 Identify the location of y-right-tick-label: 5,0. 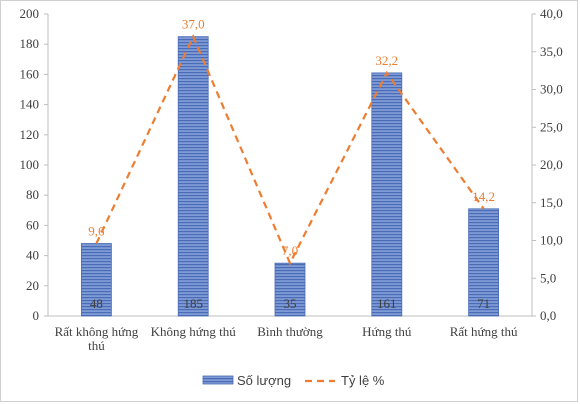
(548, 277).